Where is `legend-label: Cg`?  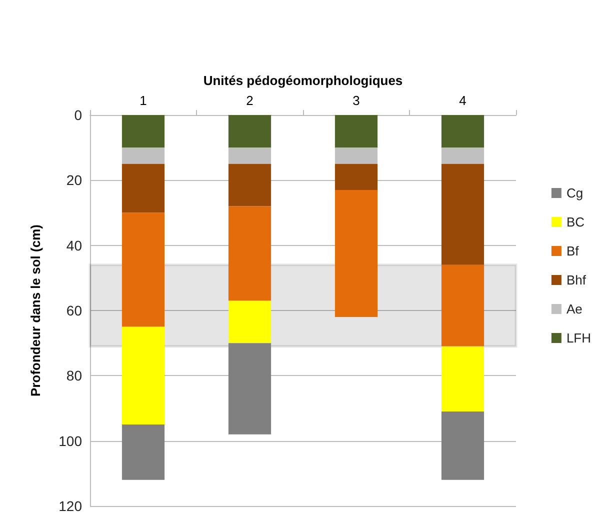
legend-label: Cg is located at coordinates (575, 193).